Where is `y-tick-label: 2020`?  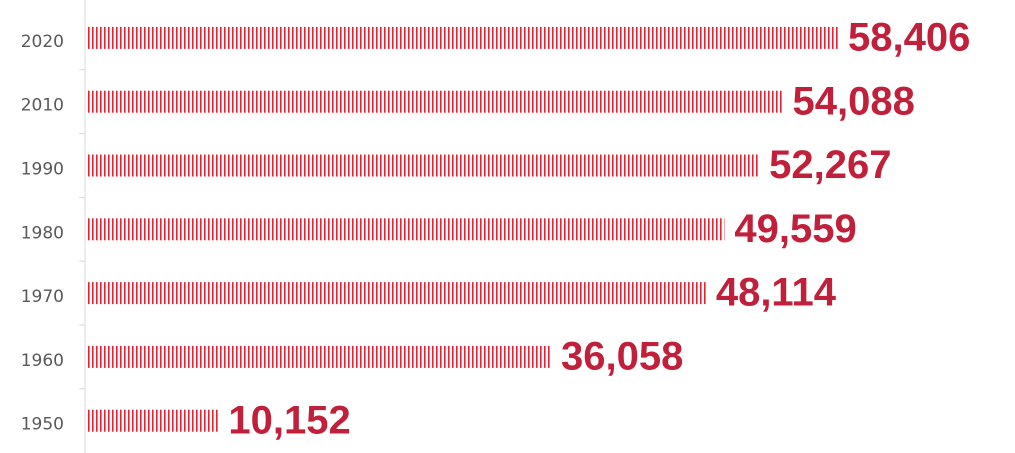 y-tick-label: 2020 is located at coordinates (42, 42).